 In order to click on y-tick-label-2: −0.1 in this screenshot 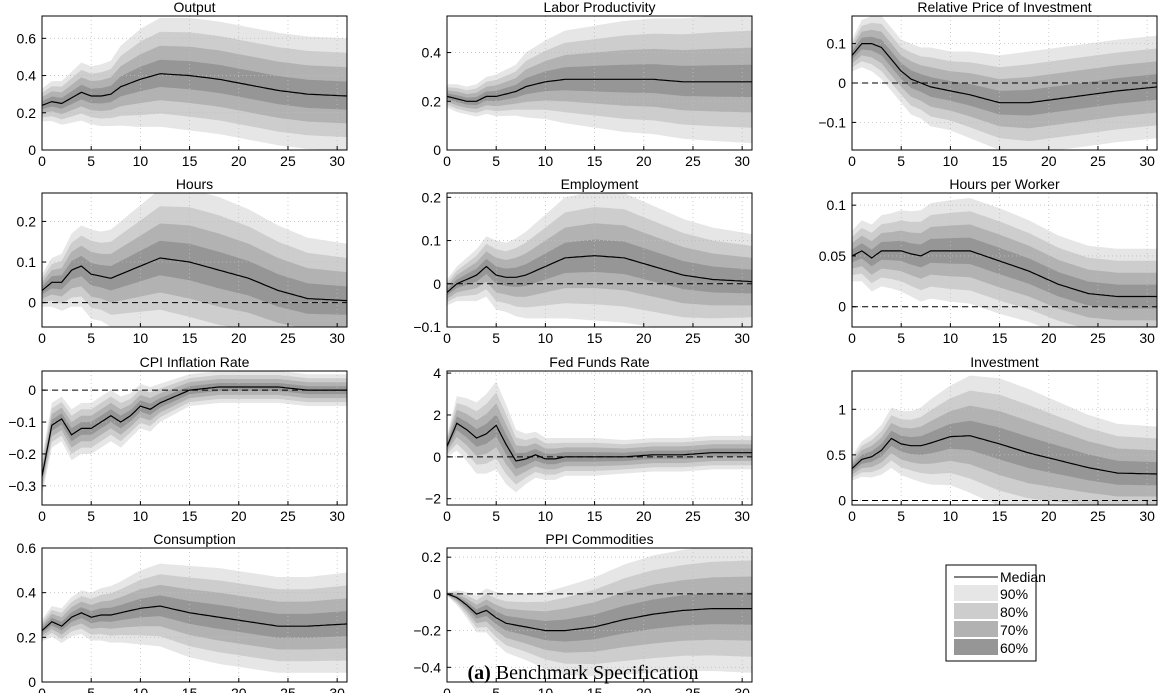, I will do `click(22, 422)`.